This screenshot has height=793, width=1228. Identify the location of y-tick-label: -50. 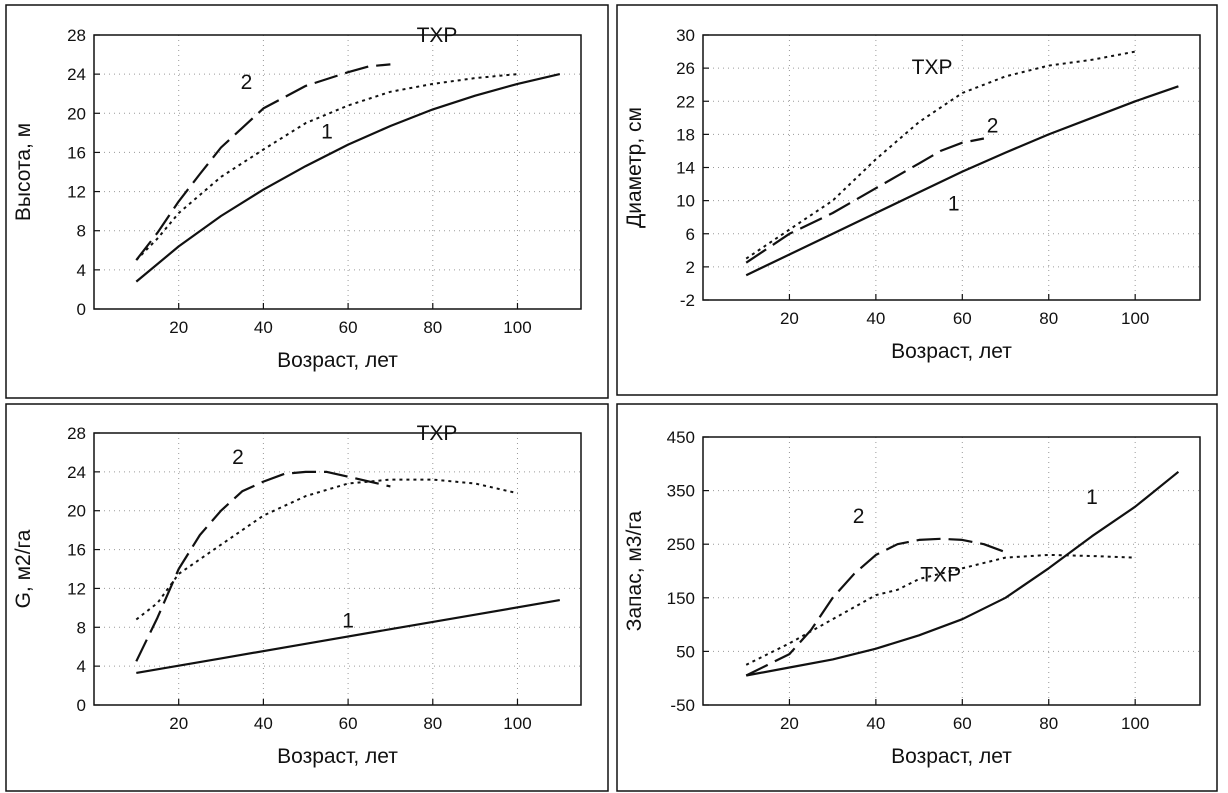
(682, 705).